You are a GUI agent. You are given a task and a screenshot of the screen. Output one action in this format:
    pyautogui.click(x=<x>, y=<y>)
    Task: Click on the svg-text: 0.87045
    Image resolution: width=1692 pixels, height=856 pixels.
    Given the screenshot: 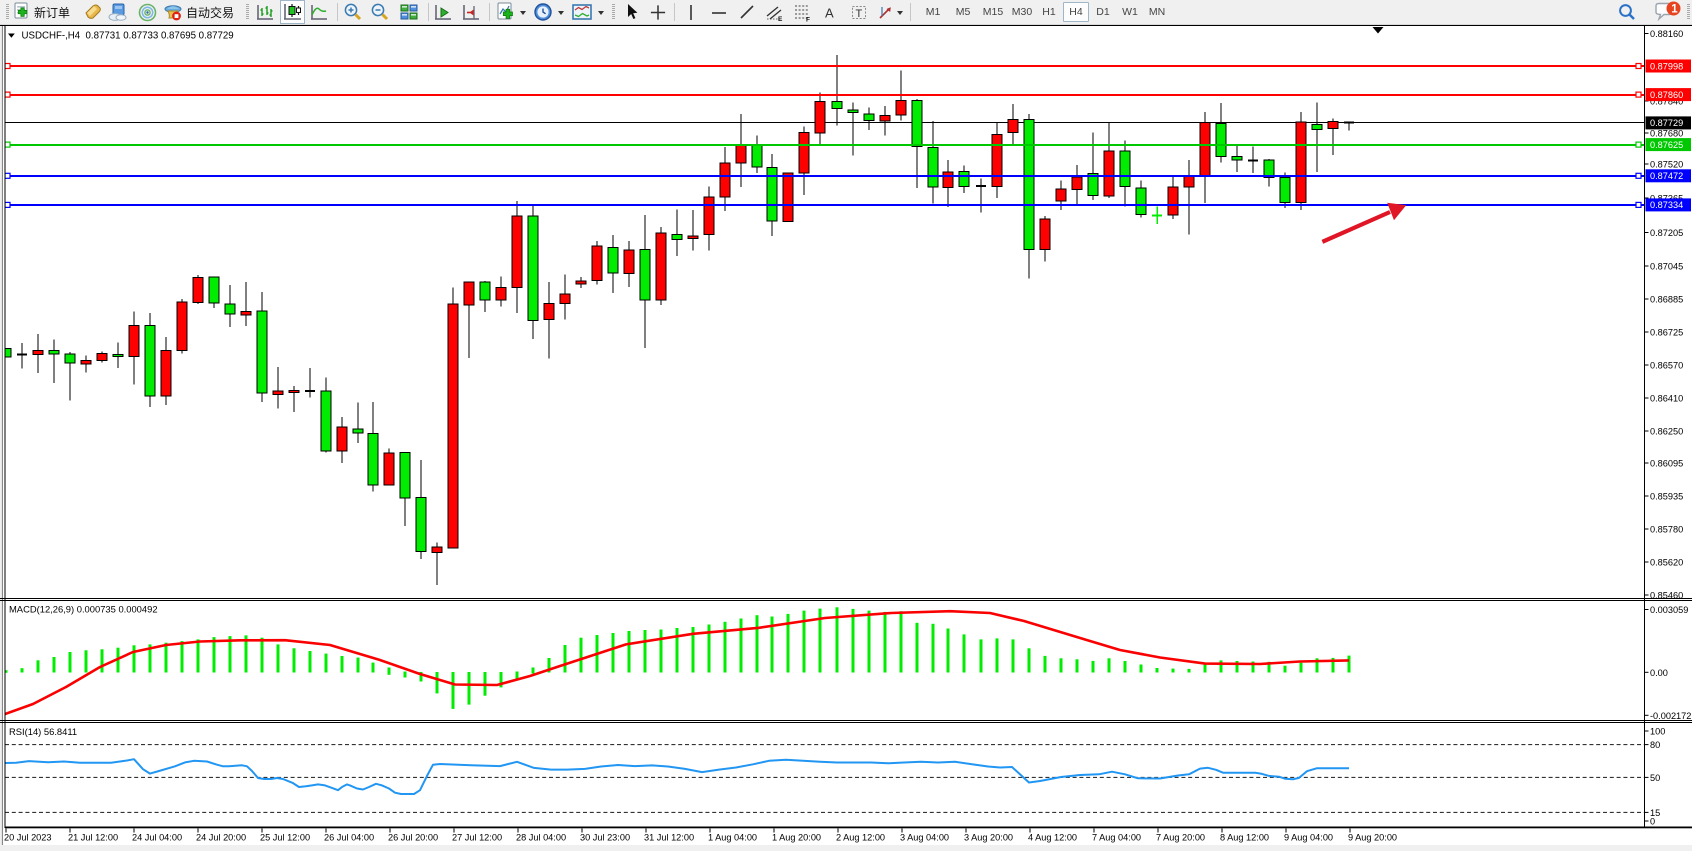 What is the action you would take?
    pyautogui.click(x=1666, y=266)
    